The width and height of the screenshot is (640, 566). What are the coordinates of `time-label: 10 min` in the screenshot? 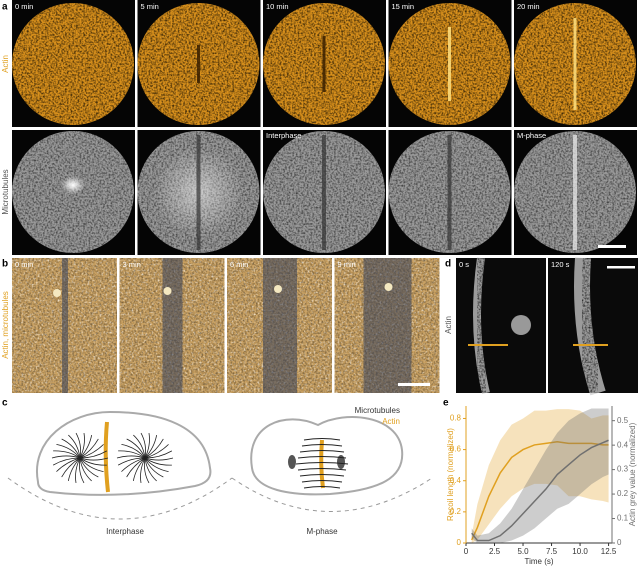 It's located at (277, 6).